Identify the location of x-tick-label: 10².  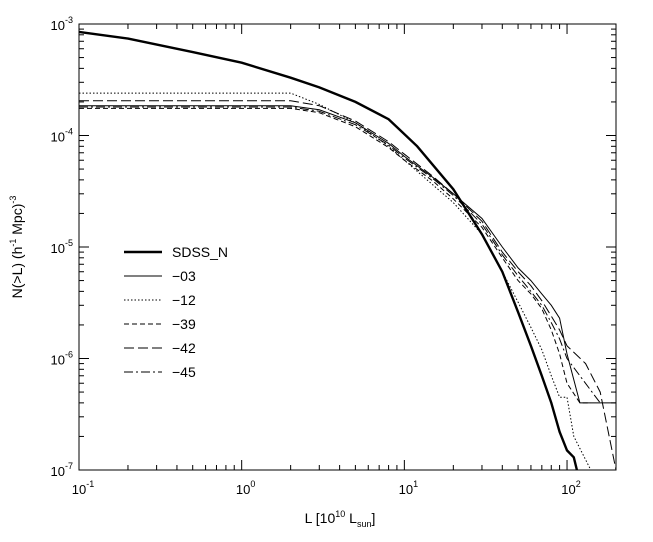
(570, 488).